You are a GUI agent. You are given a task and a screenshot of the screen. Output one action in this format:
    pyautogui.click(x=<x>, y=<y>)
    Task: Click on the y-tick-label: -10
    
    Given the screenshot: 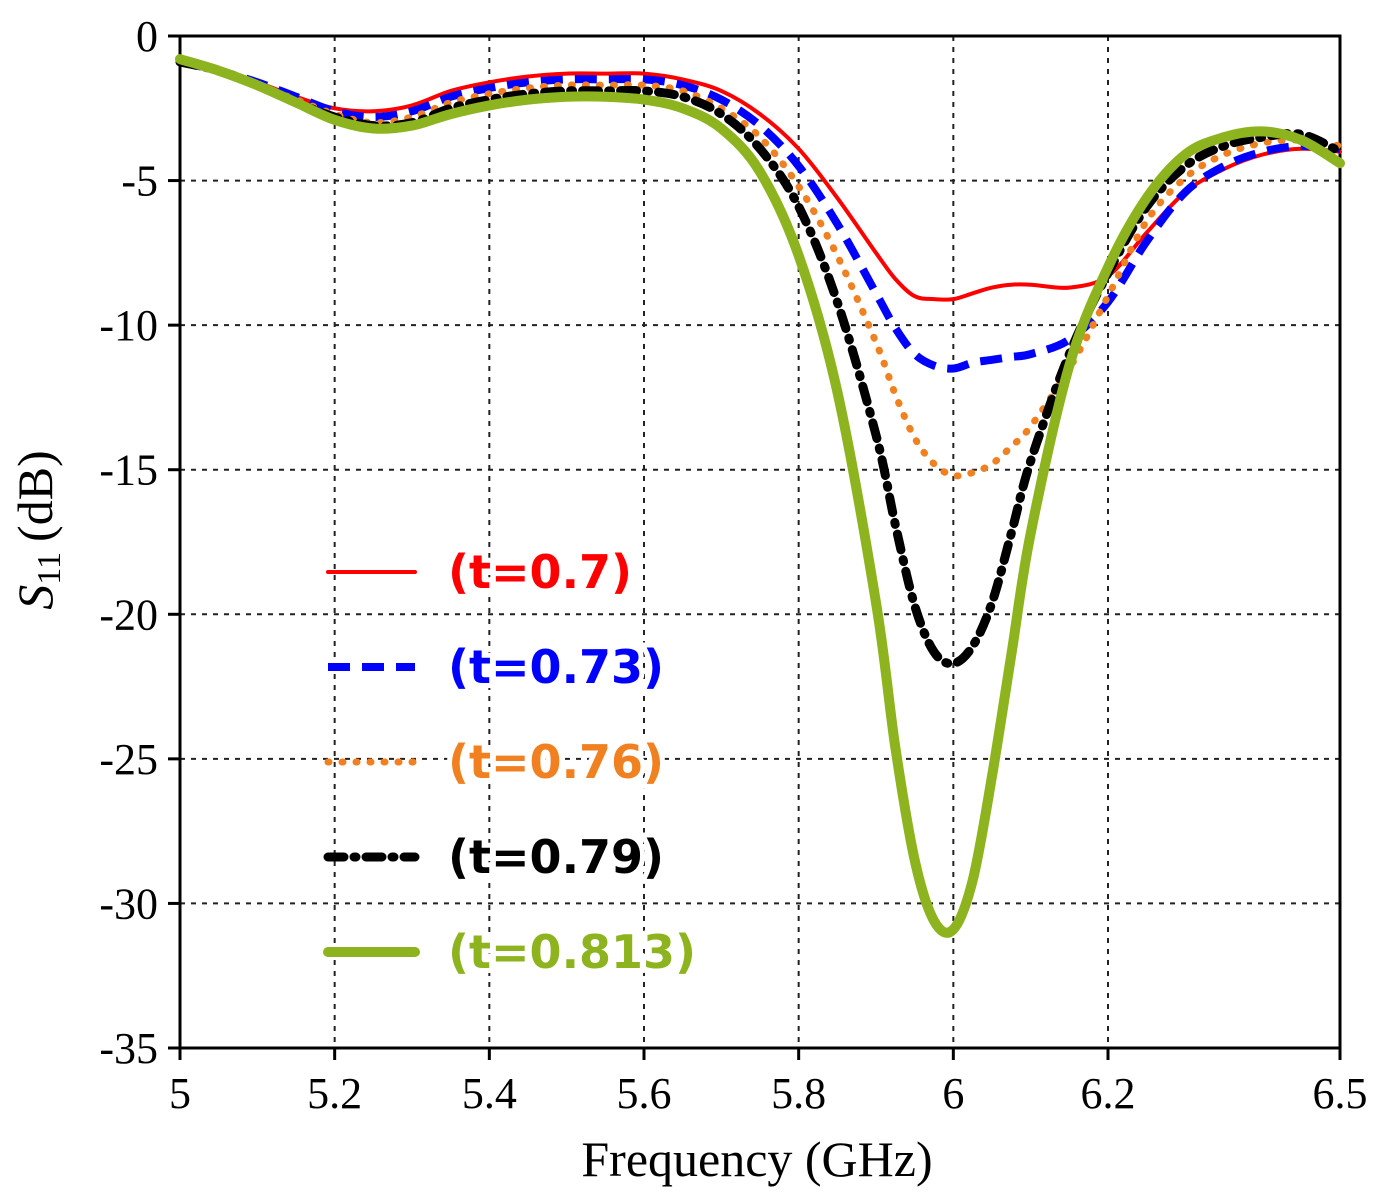 What is the action you would take?
    pyautogui.click(x=128, y=325)
    